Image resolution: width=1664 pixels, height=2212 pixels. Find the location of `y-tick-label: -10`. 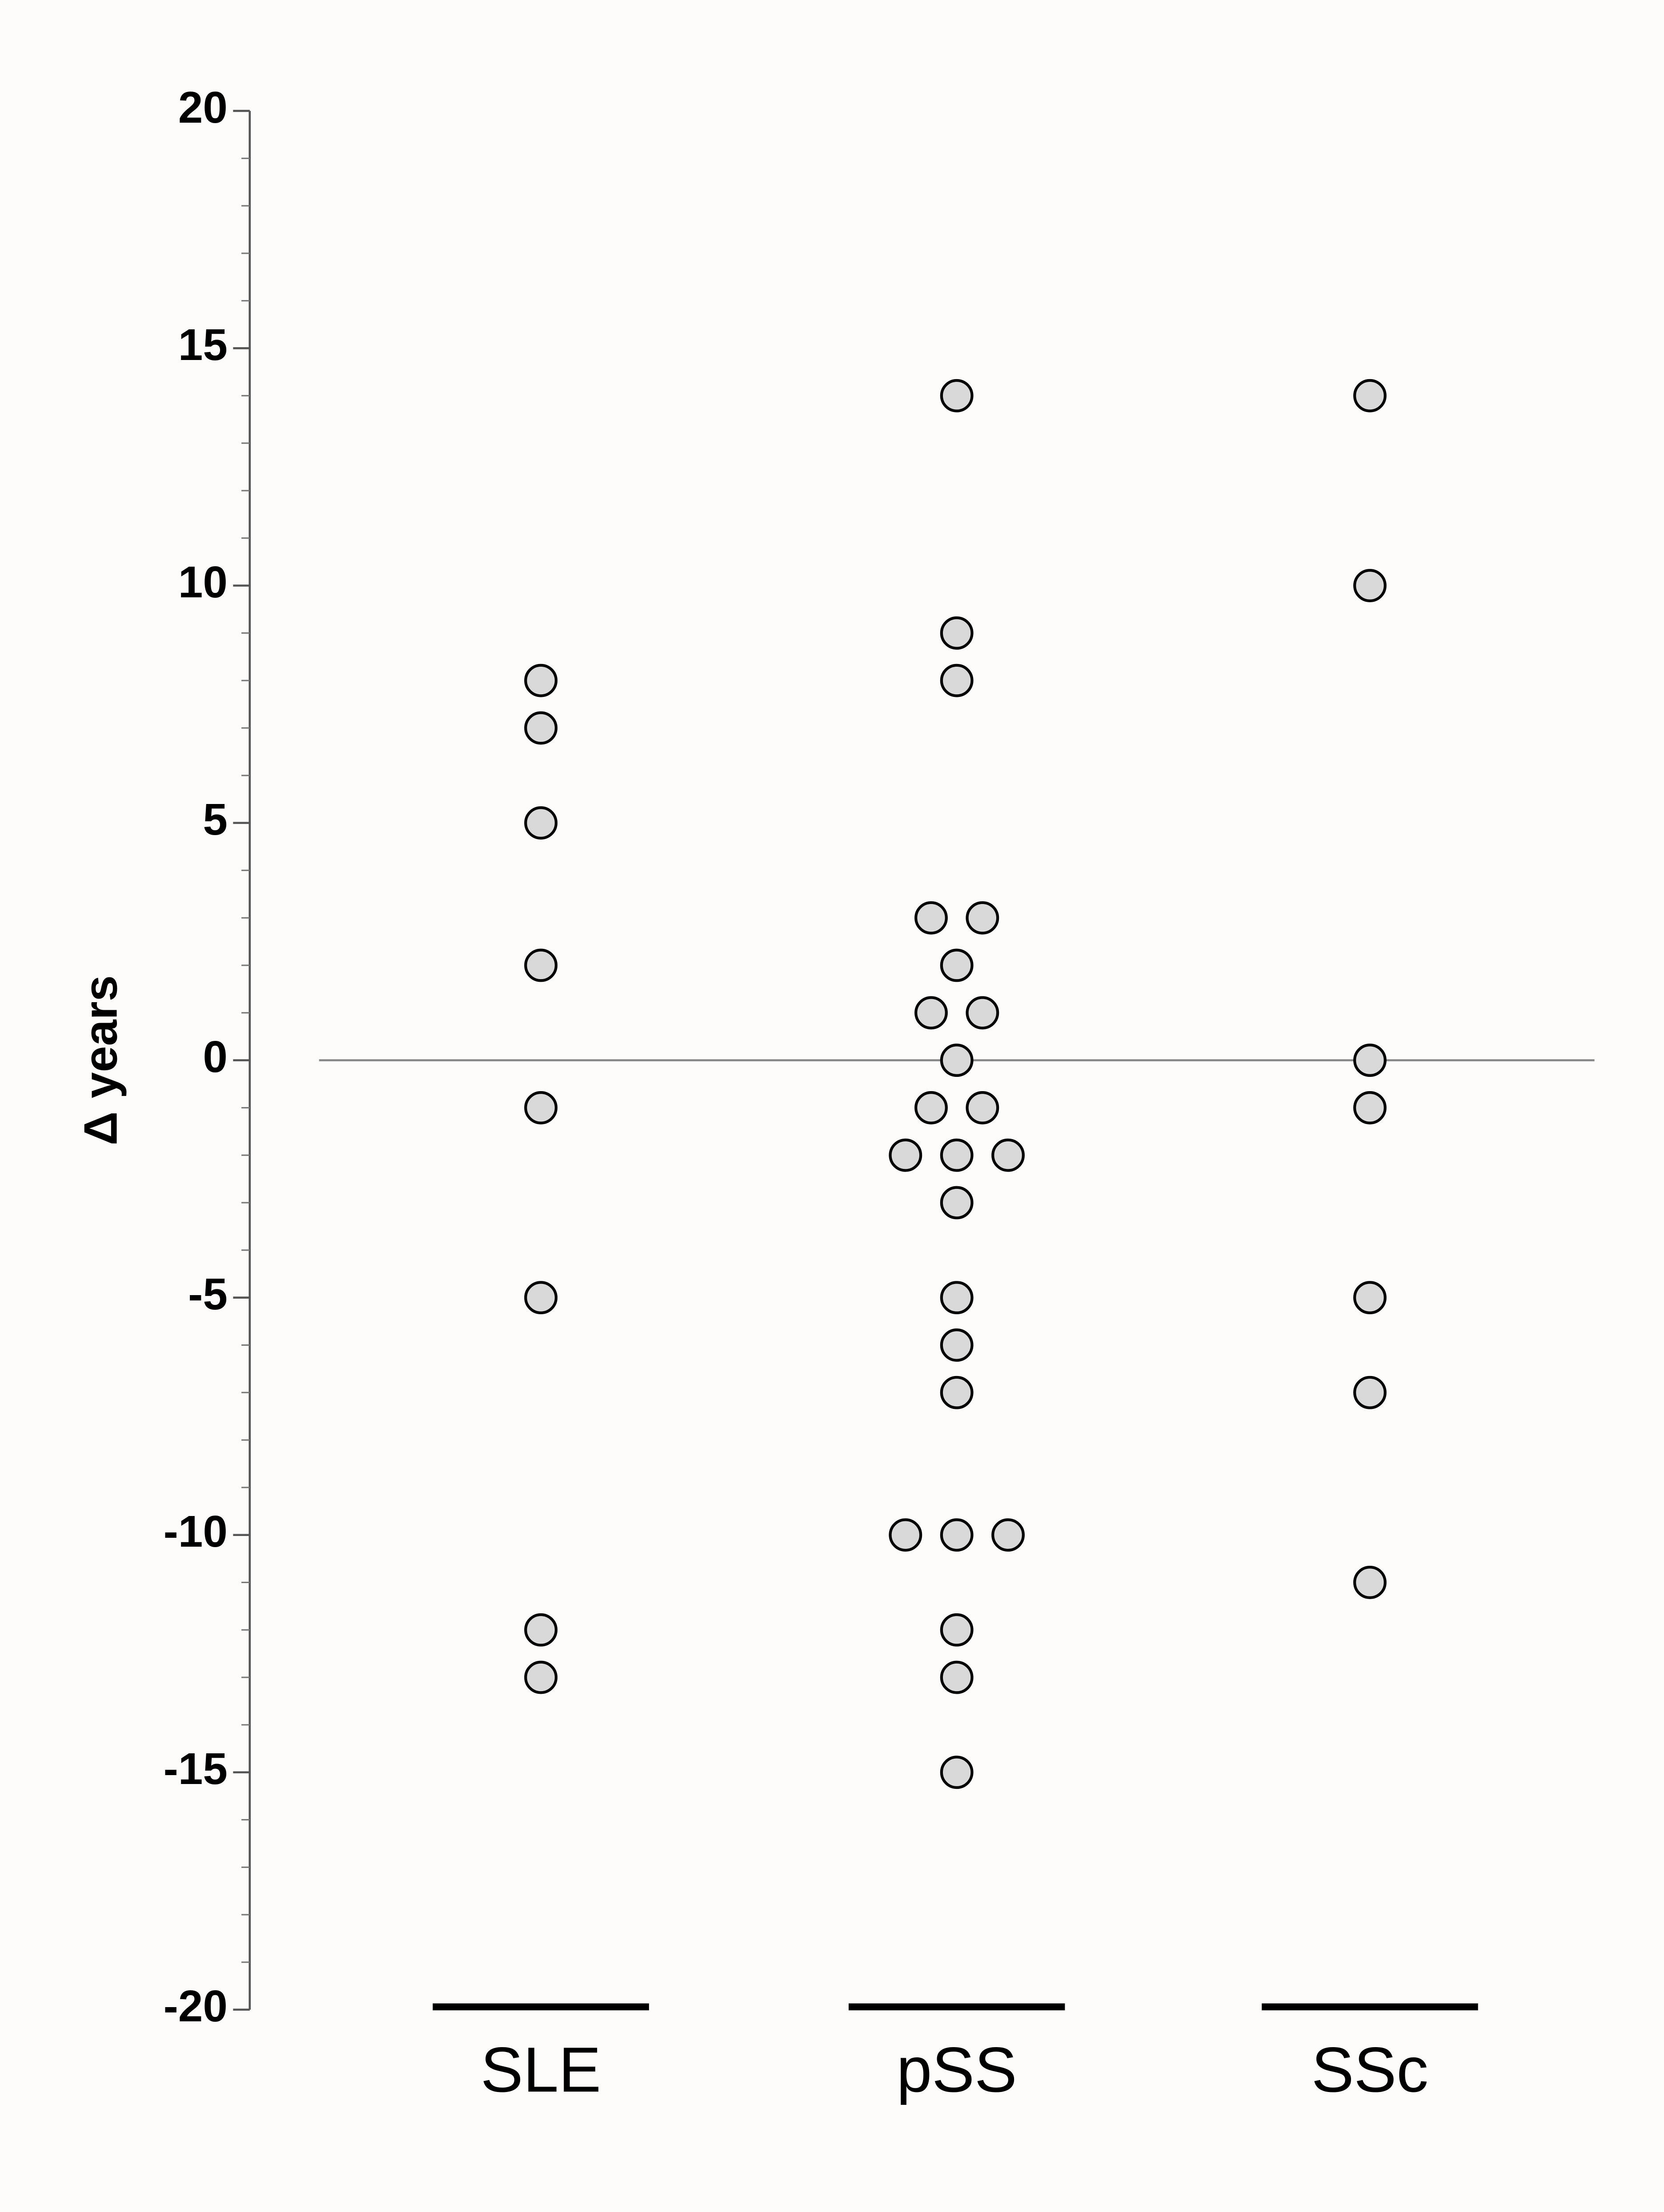

y-tick-label: -10 is located at coordinates (196, 1531).